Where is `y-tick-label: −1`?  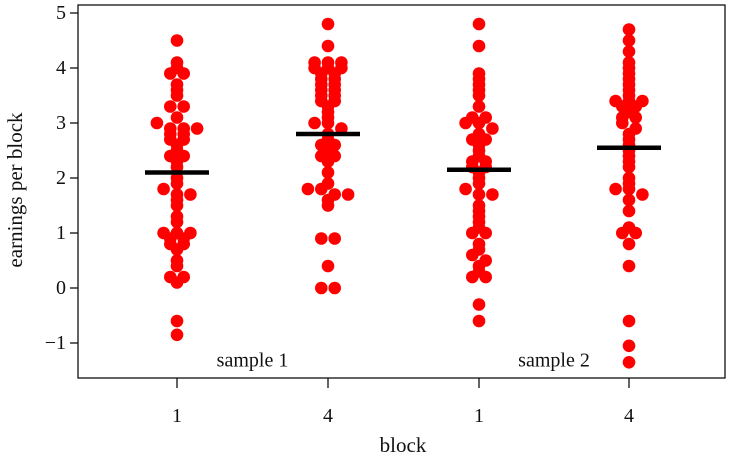
y-tick-label: −1 is located at coordinates (55, 343).